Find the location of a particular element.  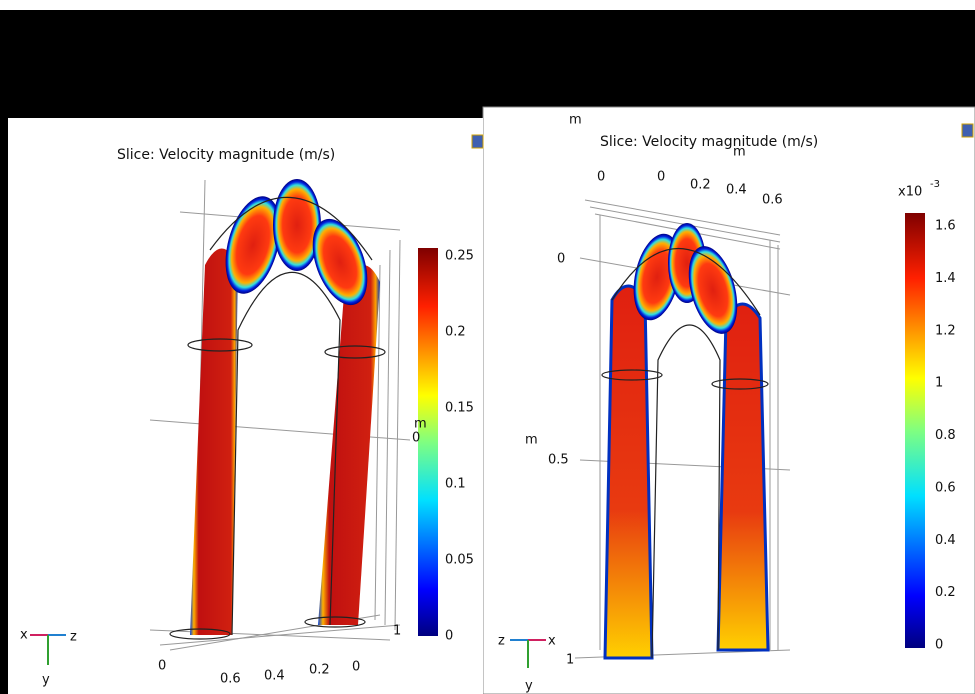

black-edge is located at coordinates (4, 352).